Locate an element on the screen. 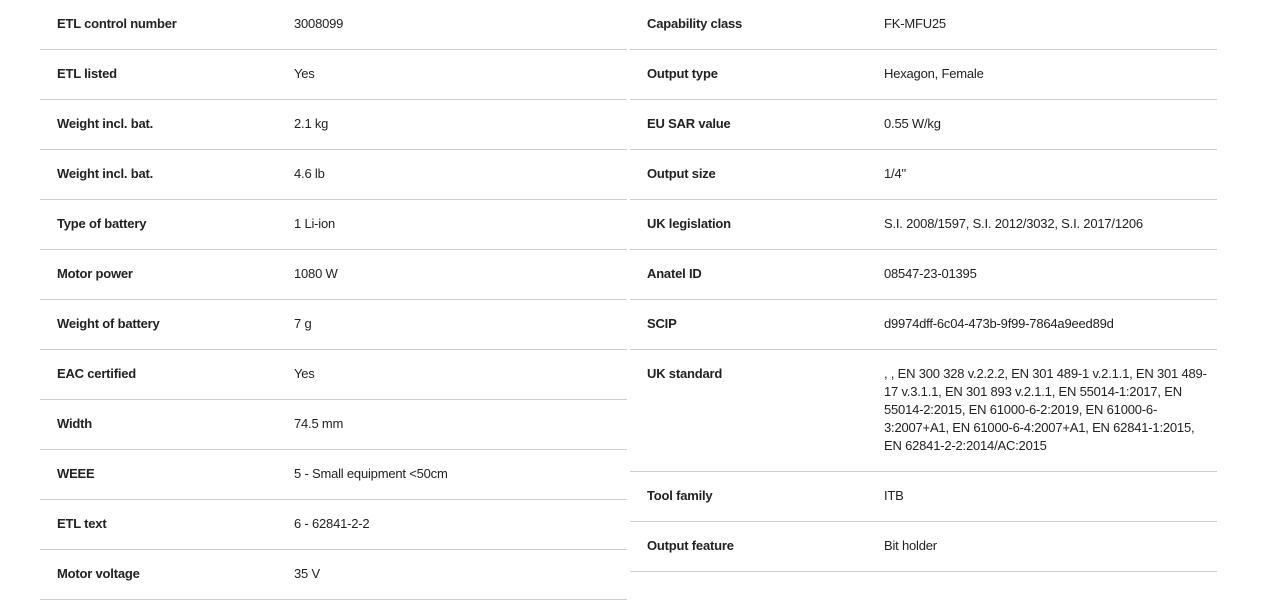  spec-row: Type of battery 1 Li-ion is located at coordinates (333, 225).